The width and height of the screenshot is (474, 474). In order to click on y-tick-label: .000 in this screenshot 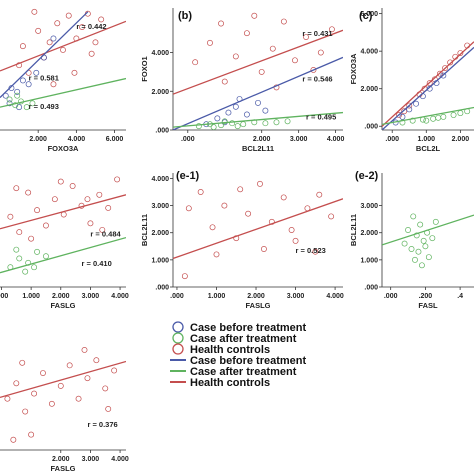, I will do `click(371, 288)`.